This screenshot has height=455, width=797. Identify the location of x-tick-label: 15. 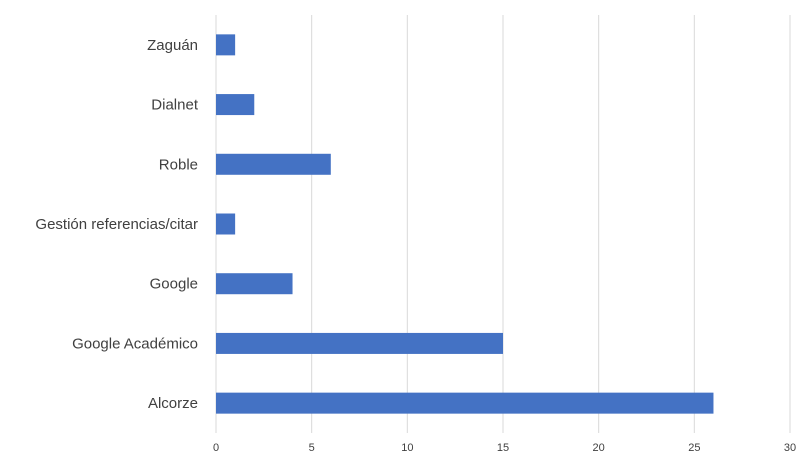
(503, 448).